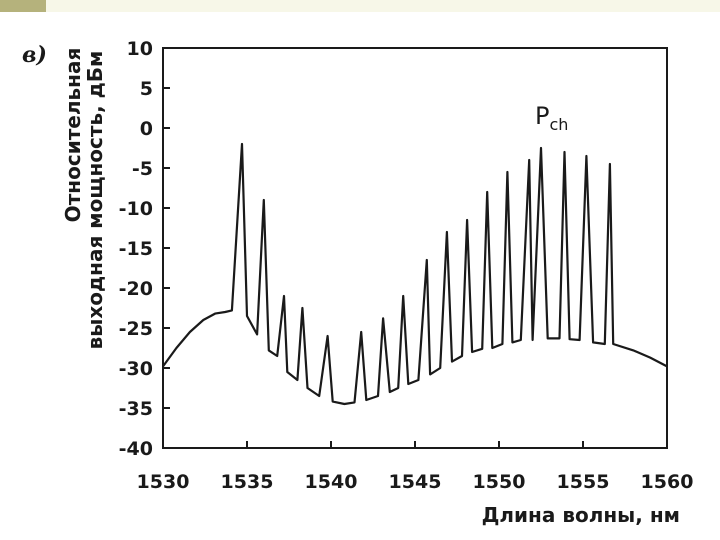 Image resolution: width=720 pixels, height=540 pixels. Describe the element at coordinates (415, 467) in the screenshot. I see `x-axis: 1530 1535 1540 1545 1550 1555 1560` at that location.